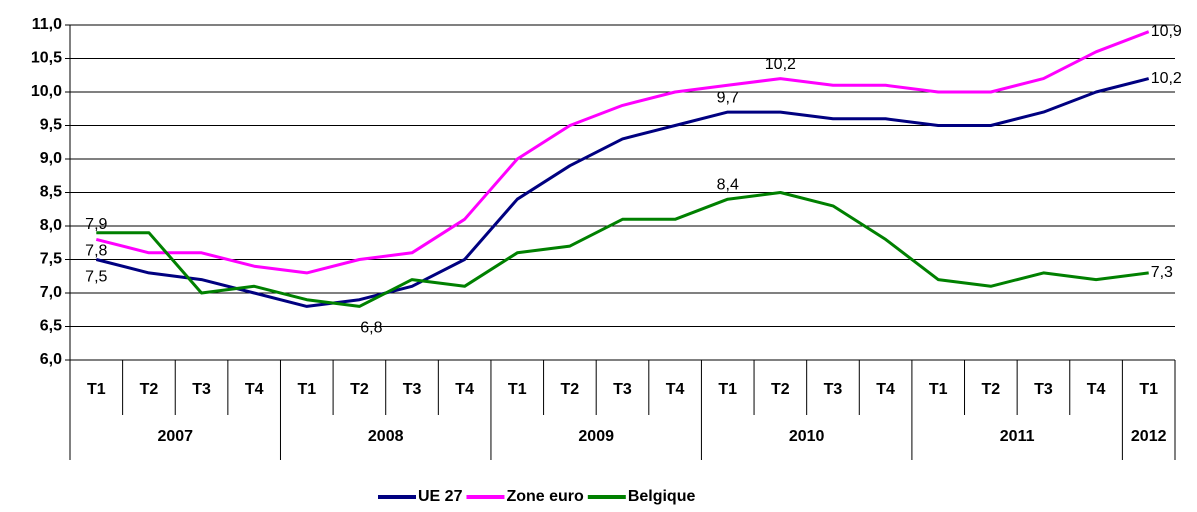 The height and width of the screenshot is (512, 1197). Describe the element at coordinates (175, 436) in the screenshot. I see `x-group-label: 2007` at that location.